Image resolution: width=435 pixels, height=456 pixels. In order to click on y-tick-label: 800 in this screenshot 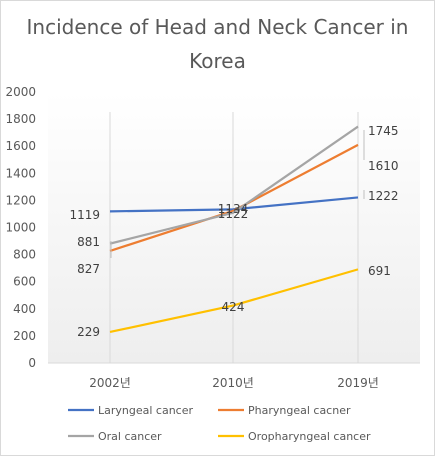, I will do `click(24, 255)`.